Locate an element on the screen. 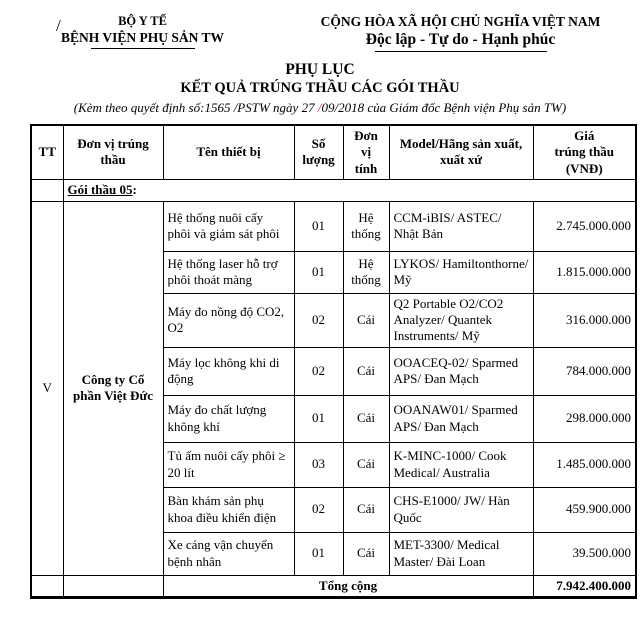 The width and height of the screenshot is (640, 624). document-title: KẾT QUẢ TRÚNG THẦU CÁC GÓI THẦU is located at coordinates (320, 88).